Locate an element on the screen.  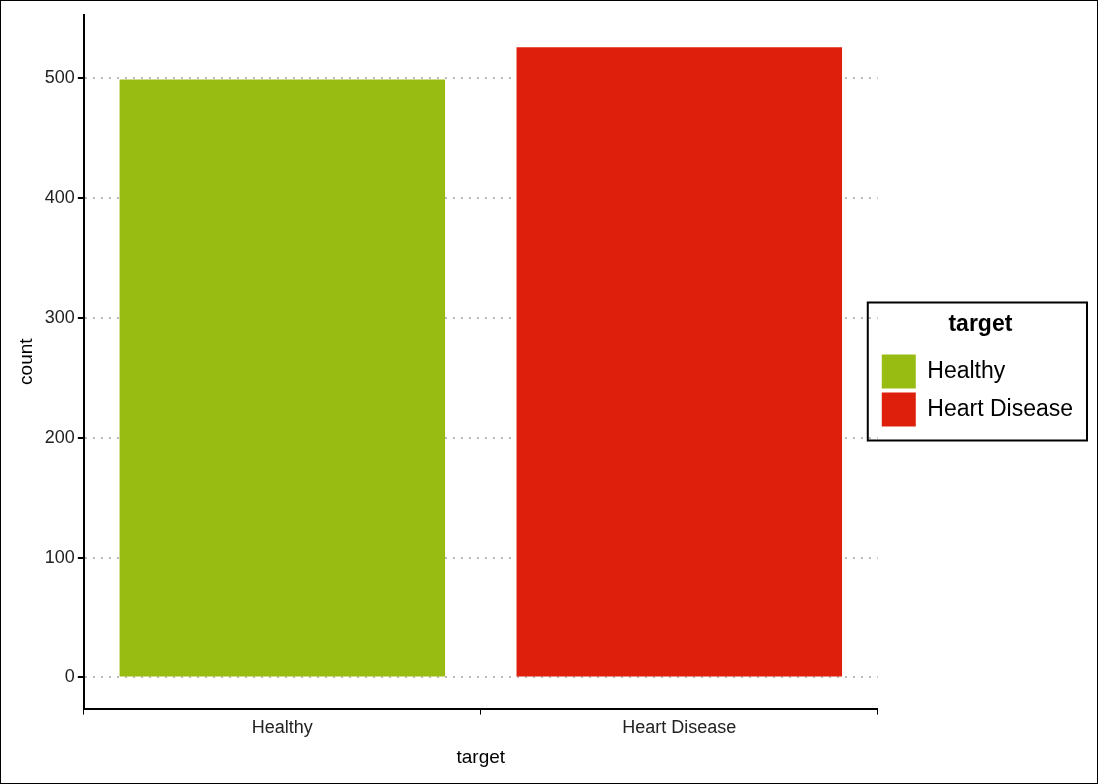
y-axis-title: count is located at coordinates (25, 361).